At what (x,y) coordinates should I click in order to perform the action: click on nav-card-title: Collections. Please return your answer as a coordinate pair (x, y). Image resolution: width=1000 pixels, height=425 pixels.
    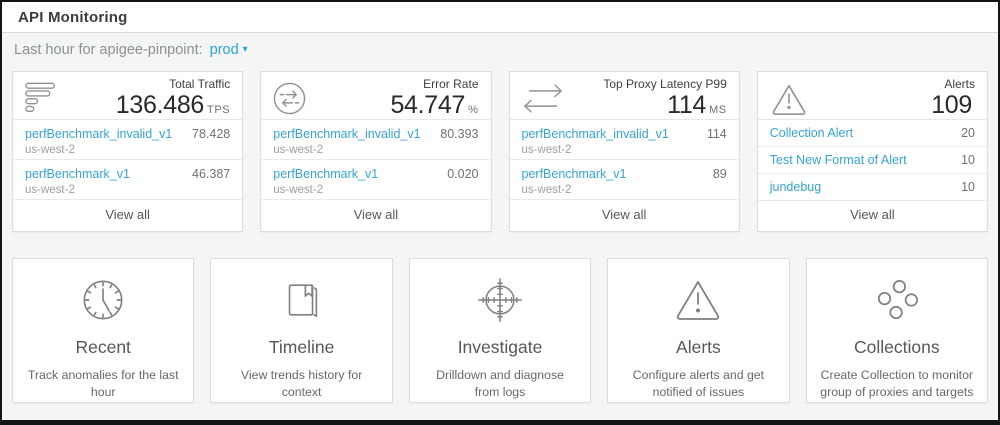
    Looking at the image, I should click on (897, 347).